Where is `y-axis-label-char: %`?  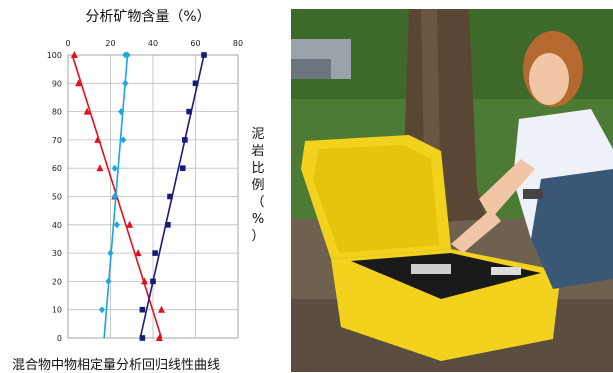 y-axis-label-char: % is located at coordinates (258, 219).